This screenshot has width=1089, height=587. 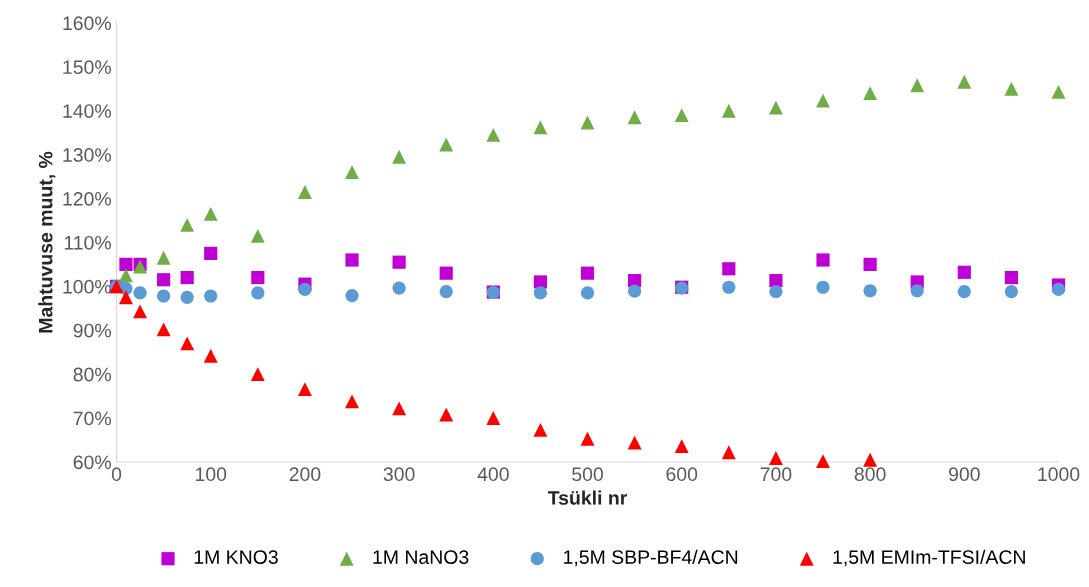 I want to click on x-tick-label: 400, so click(x=493, y=474).